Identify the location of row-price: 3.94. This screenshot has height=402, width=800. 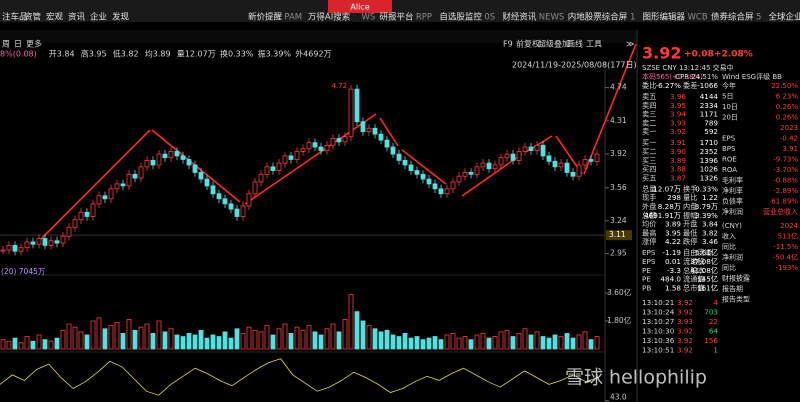
(678, 114).